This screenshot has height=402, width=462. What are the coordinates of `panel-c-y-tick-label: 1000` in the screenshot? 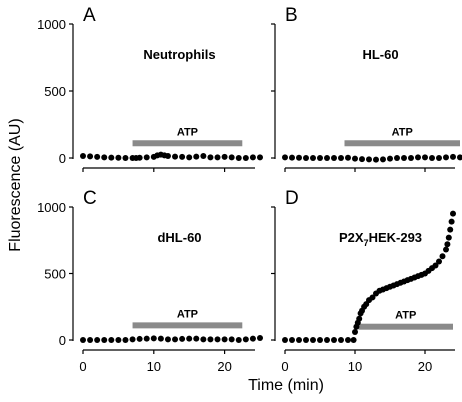 It's located at (51, 207).